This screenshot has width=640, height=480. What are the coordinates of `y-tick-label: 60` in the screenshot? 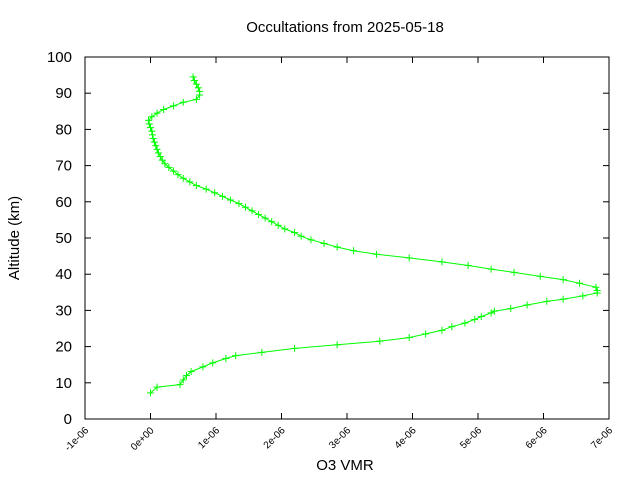 It's located at (63, 202).